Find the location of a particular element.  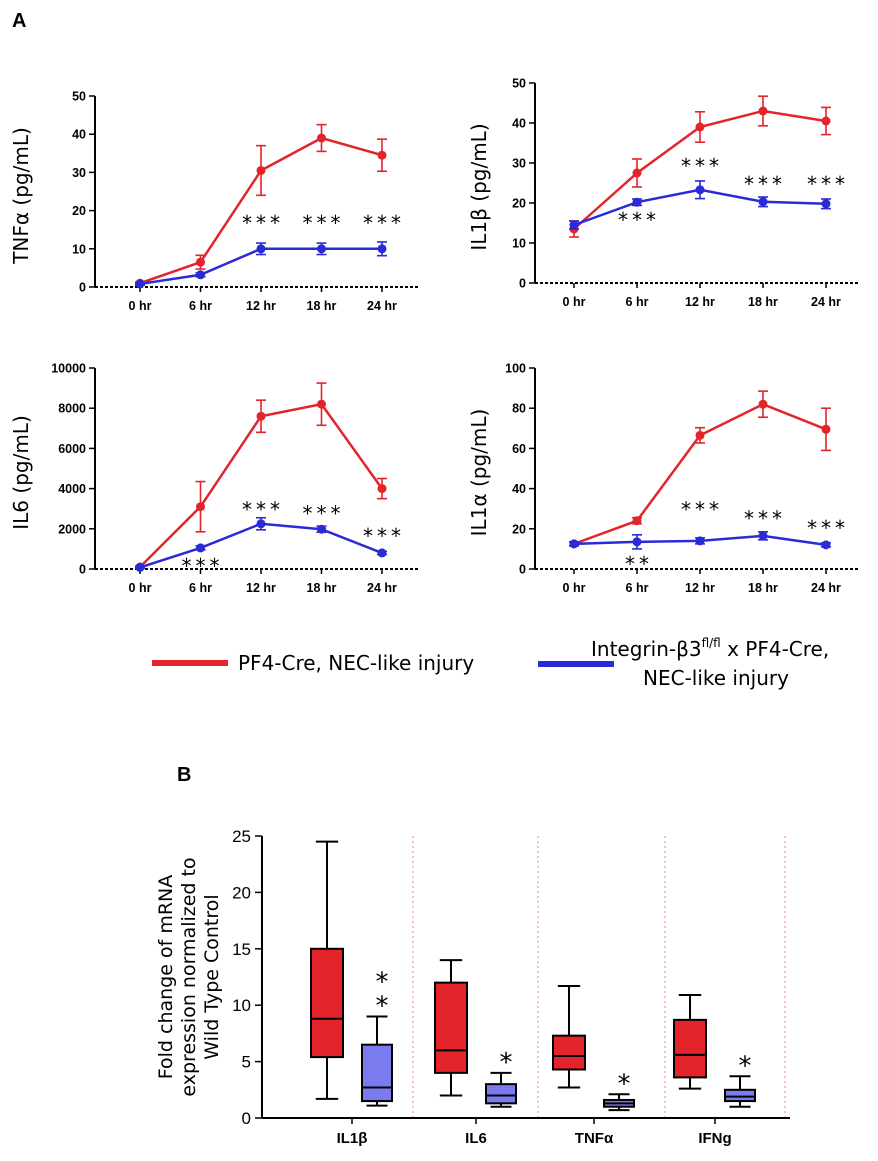

legend-blue-label: Integrin-β3fl/fl x PF4-Cre, is located at coordinates (710, 648).